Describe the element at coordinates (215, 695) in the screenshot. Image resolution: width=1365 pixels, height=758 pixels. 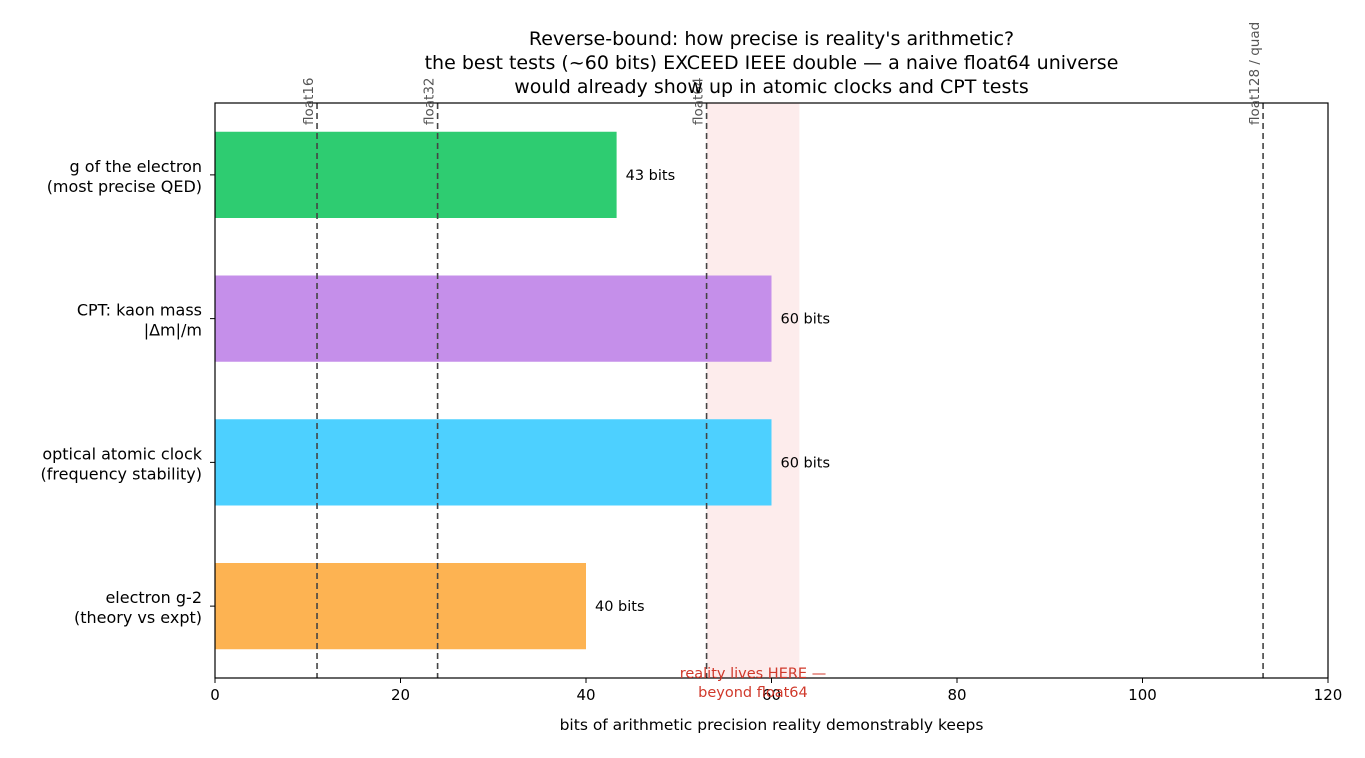
I see `x-tick-label: 0` at that location.